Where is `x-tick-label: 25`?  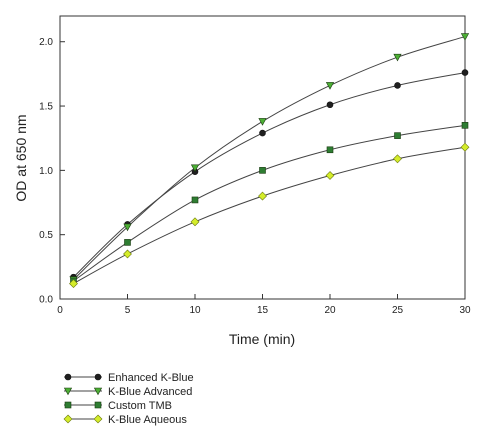 x-tick-label: 25 is located at coordinates (398, 310).